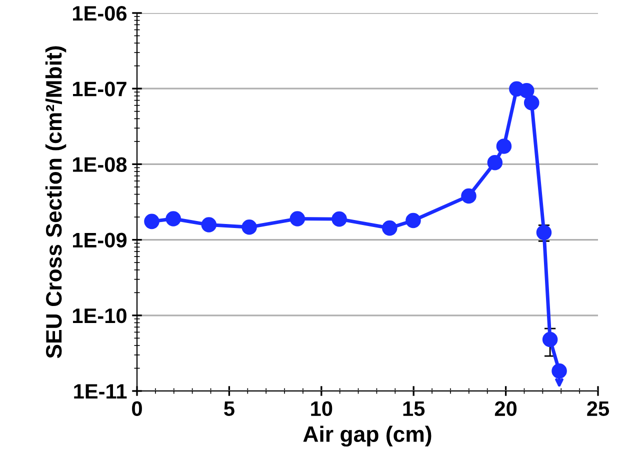  Describe the element at coordinates (505, 408) in the screenshot. I see `x-tick-label: 20` at that location.